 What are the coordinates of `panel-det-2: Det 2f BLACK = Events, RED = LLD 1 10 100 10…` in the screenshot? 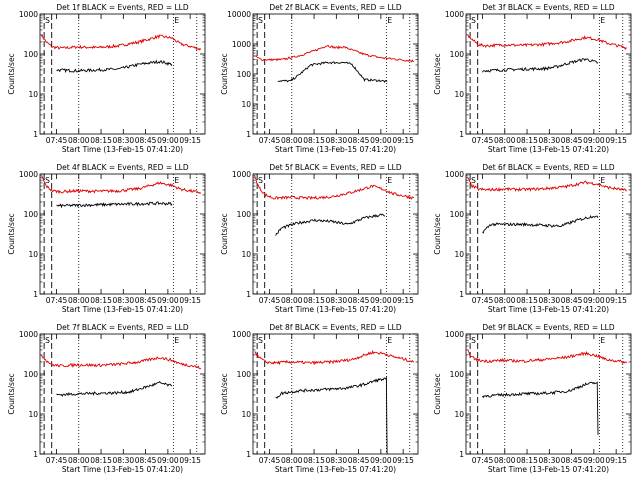 It's located at (319, 78).